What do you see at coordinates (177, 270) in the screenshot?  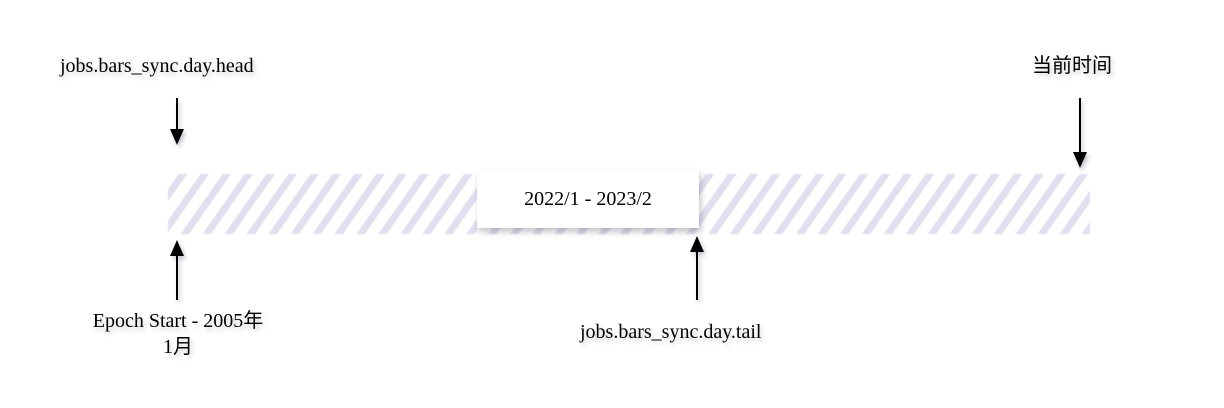 I see `epoch-start-arrow` at bounding box center [177, 270].